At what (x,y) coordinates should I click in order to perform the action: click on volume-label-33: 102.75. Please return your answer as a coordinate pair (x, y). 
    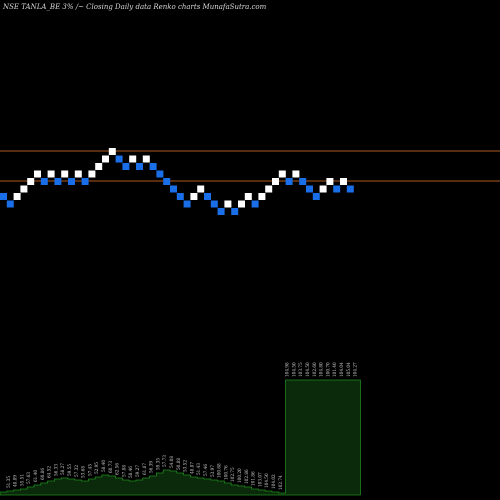
    Looking at the image, I should click on (232, 474).